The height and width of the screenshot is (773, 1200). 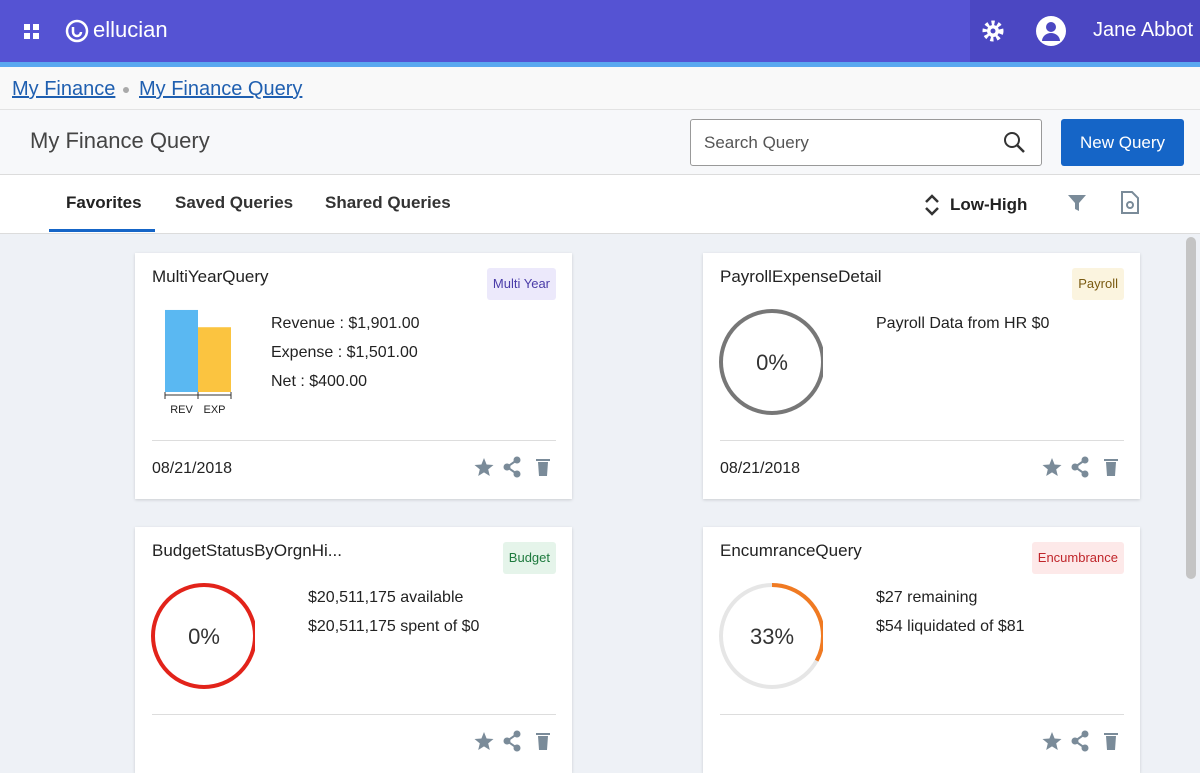 What do you see at coordinates (963, 323) in the screenshot?
I see `card-line: Payroll Data from HR $0` at bounding box center [963, 323].